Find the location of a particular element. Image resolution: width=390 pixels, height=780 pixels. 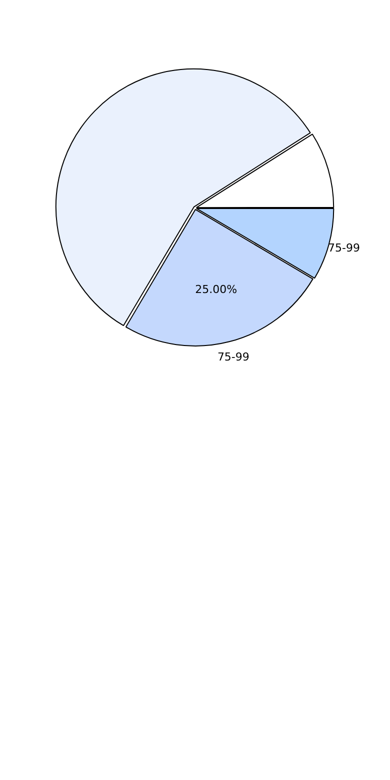

data-label: 25.00% is located at coordinates (216, 289).